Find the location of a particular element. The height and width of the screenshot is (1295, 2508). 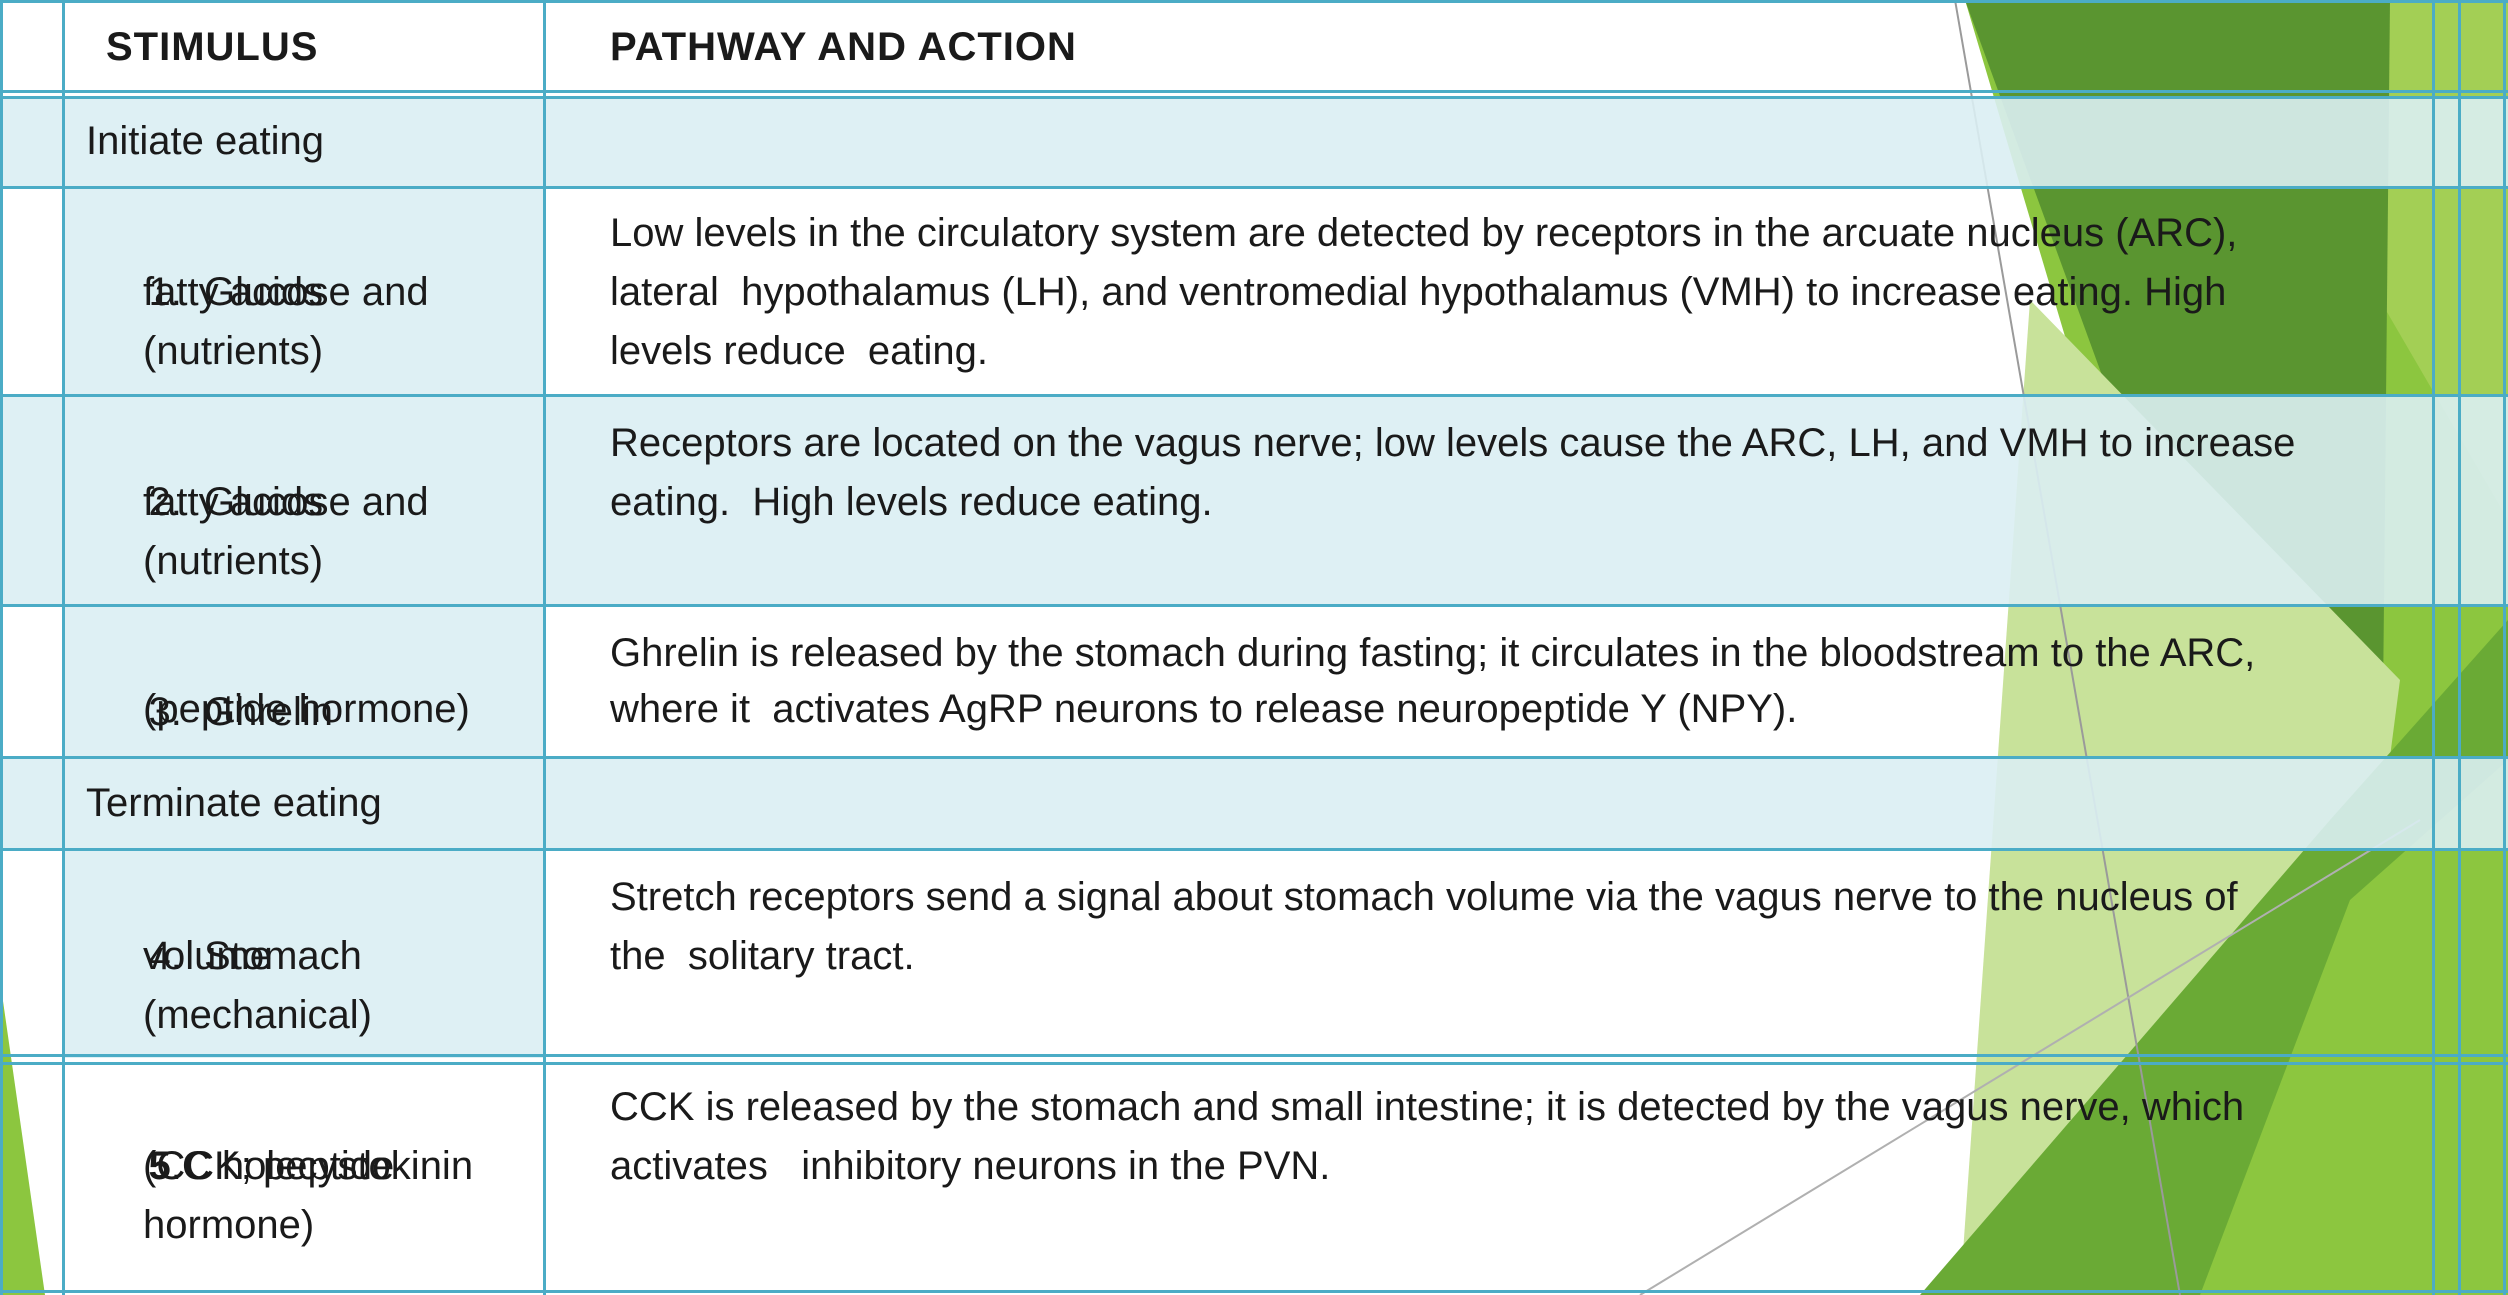

stimulus-line: (mechanical) is located at coordinates (257, 1015).